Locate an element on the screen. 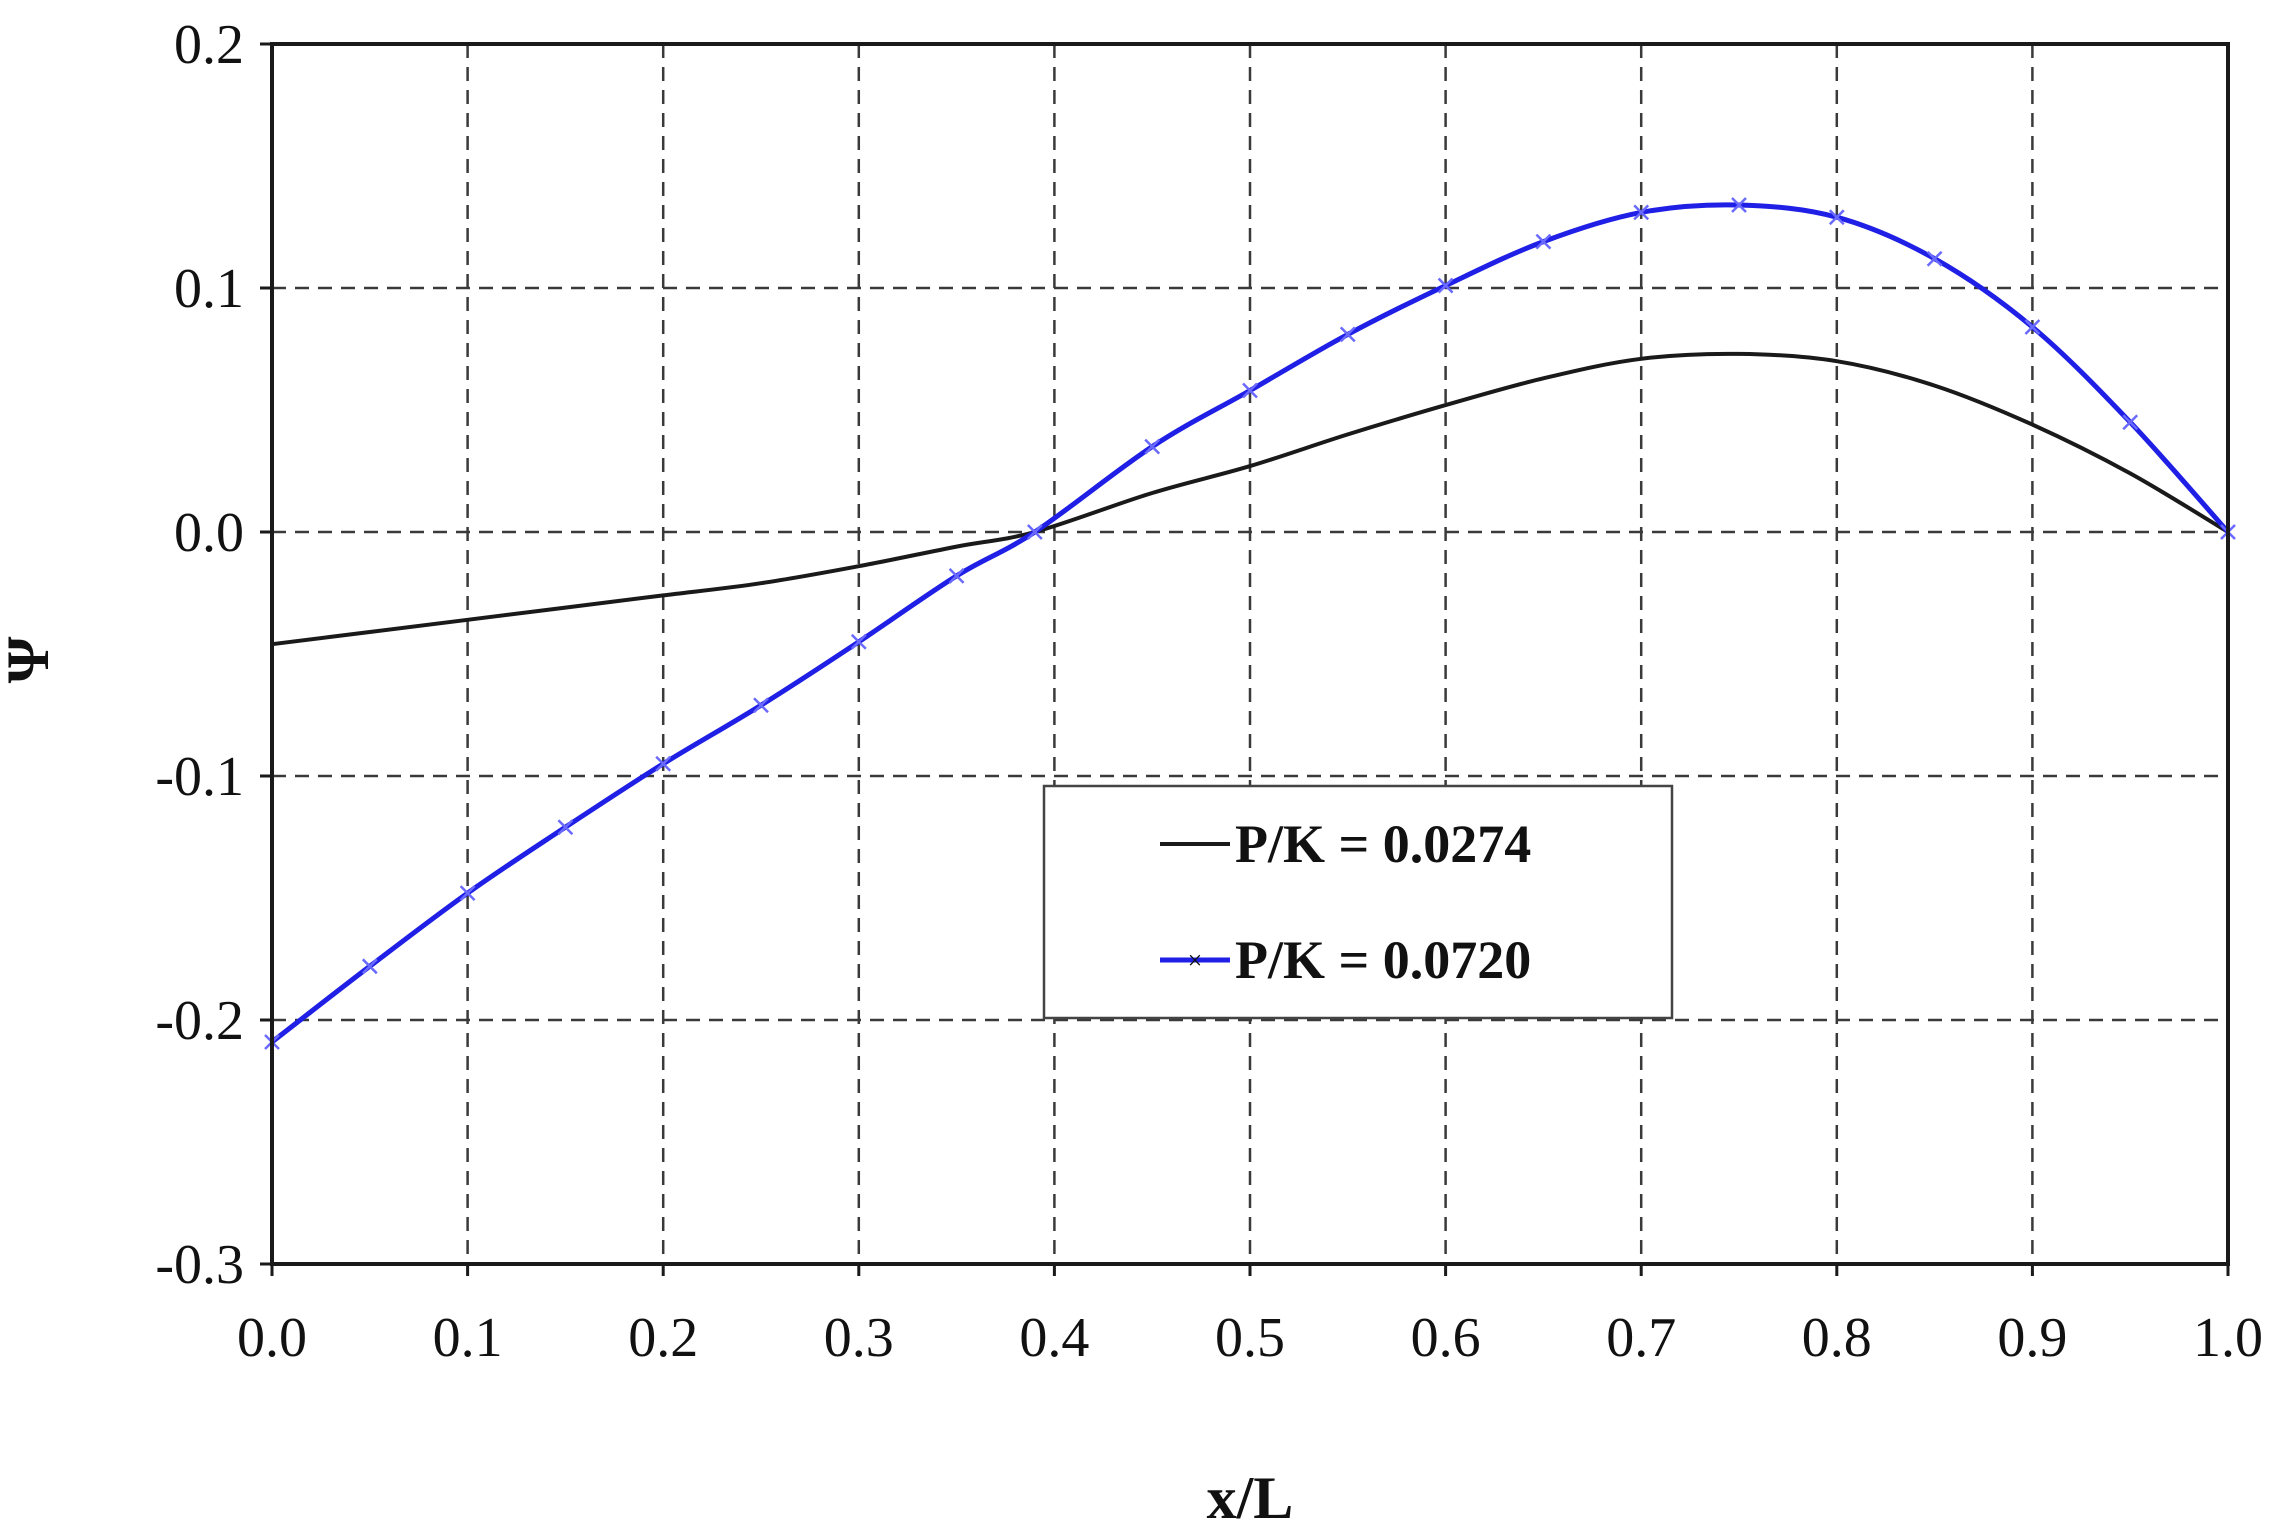 This screenshot has width=2292, height=1537. x-tick-label: 0.5 is located at coordinates (1250, 1338).